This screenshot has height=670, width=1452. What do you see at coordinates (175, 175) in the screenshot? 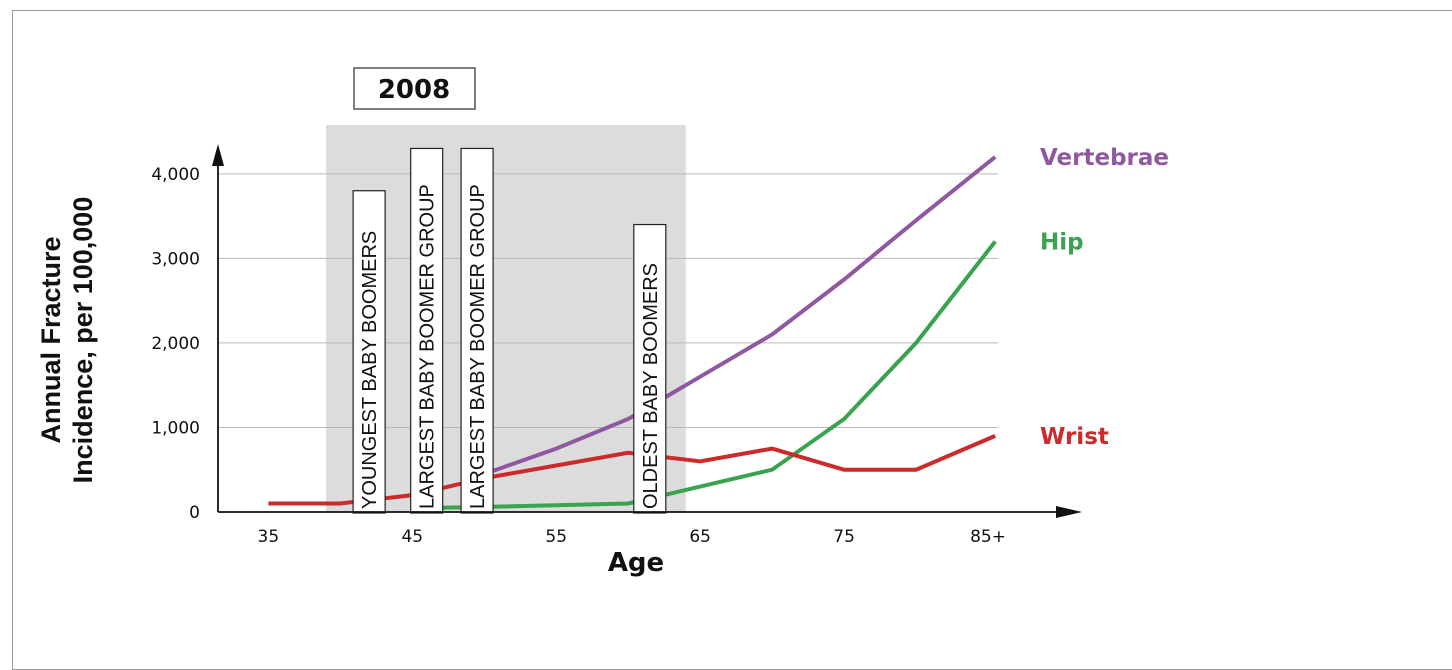
I see `y-tick-label: 4,000` at bounding box center [175, 175].